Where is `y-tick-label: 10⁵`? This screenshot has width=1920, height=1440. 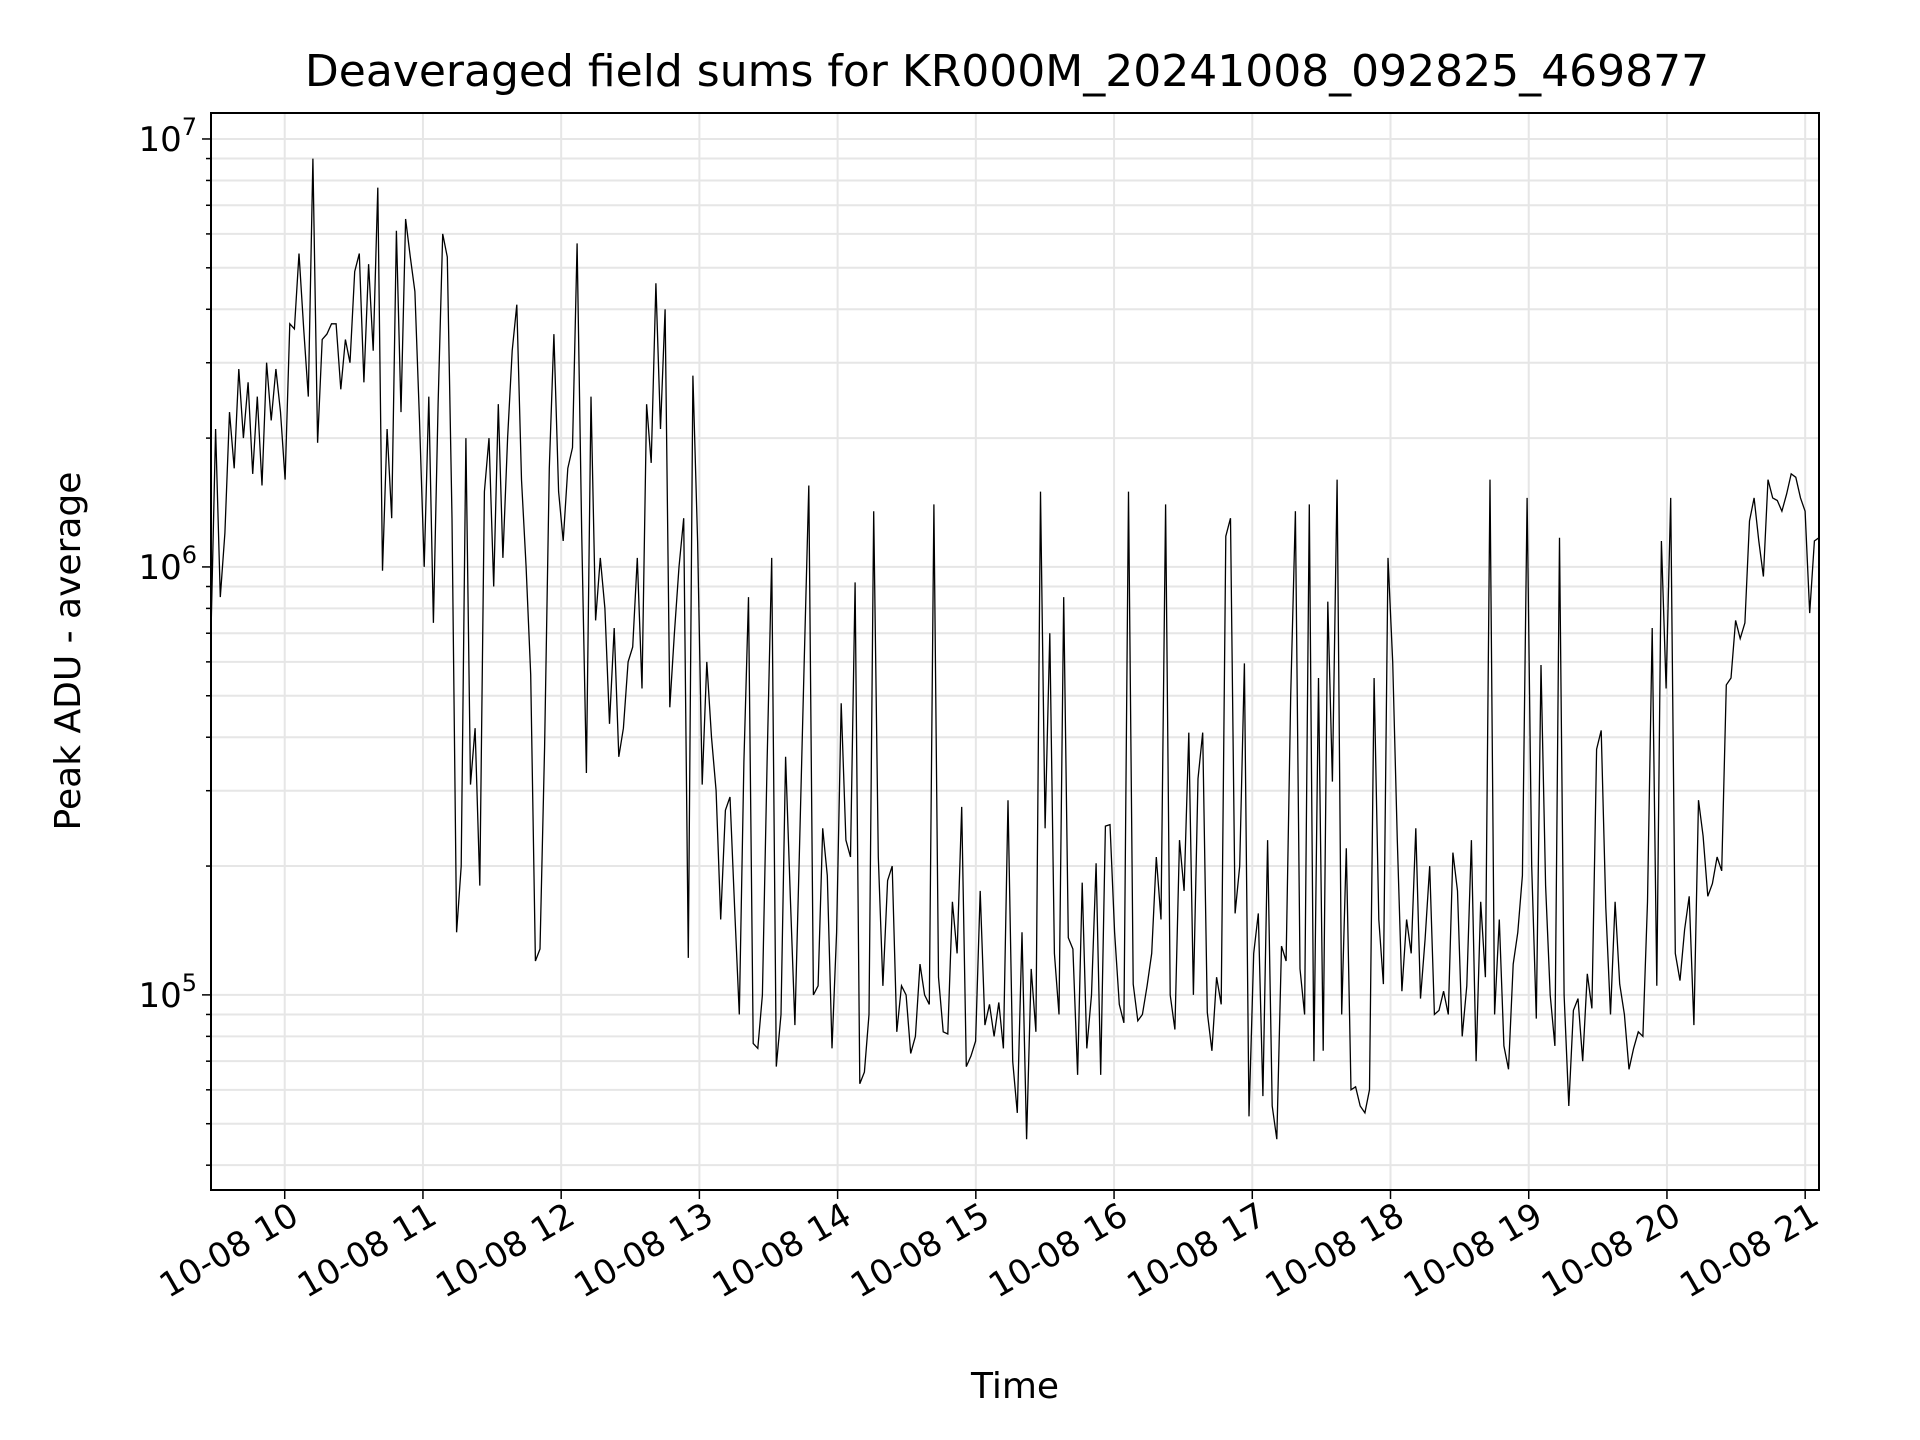 y-tick-label: 10⁵ is located at coordinates (167, 992).